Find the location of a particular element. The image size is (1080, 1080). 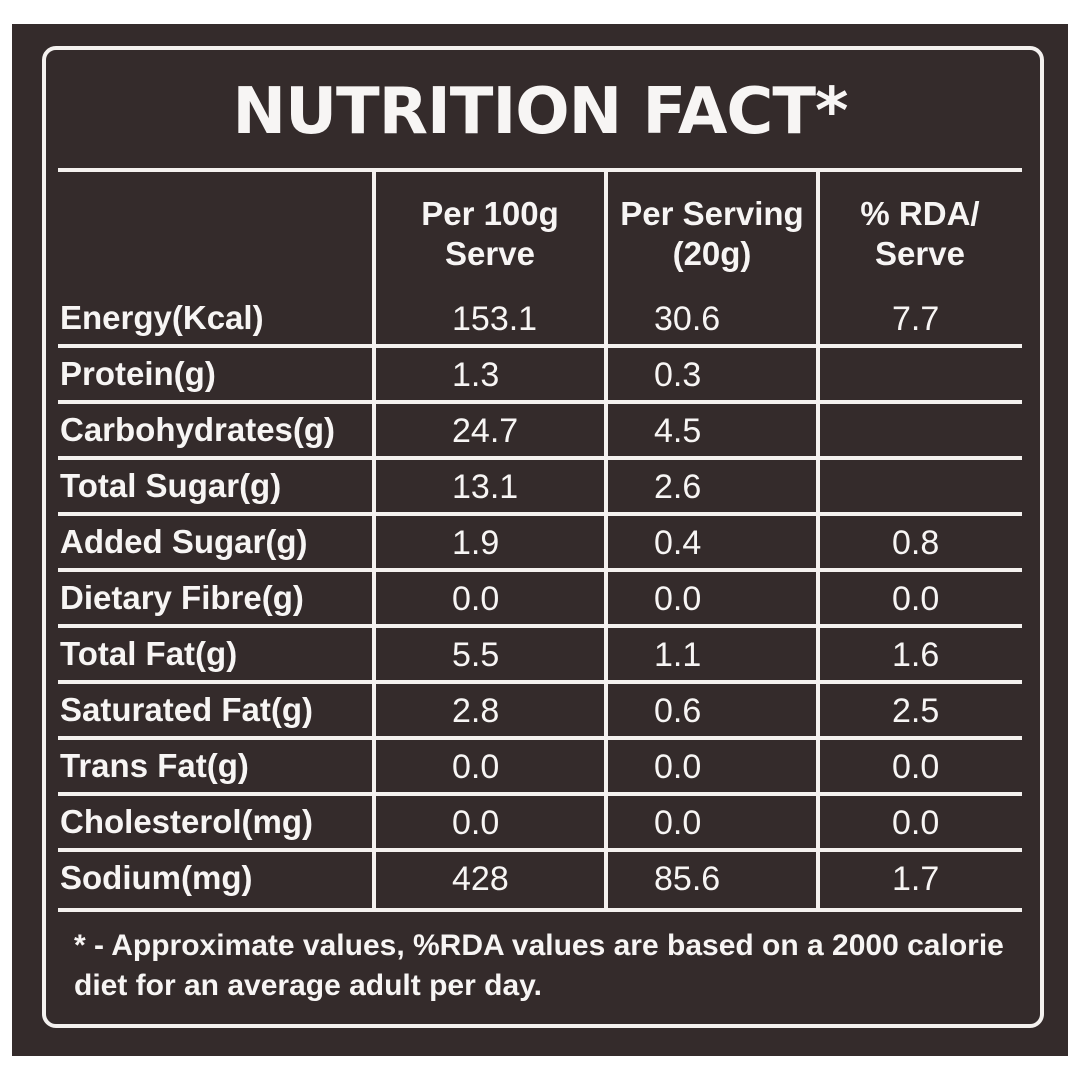

value-per-100g: 13.1 is located at coordinates (485, 487).